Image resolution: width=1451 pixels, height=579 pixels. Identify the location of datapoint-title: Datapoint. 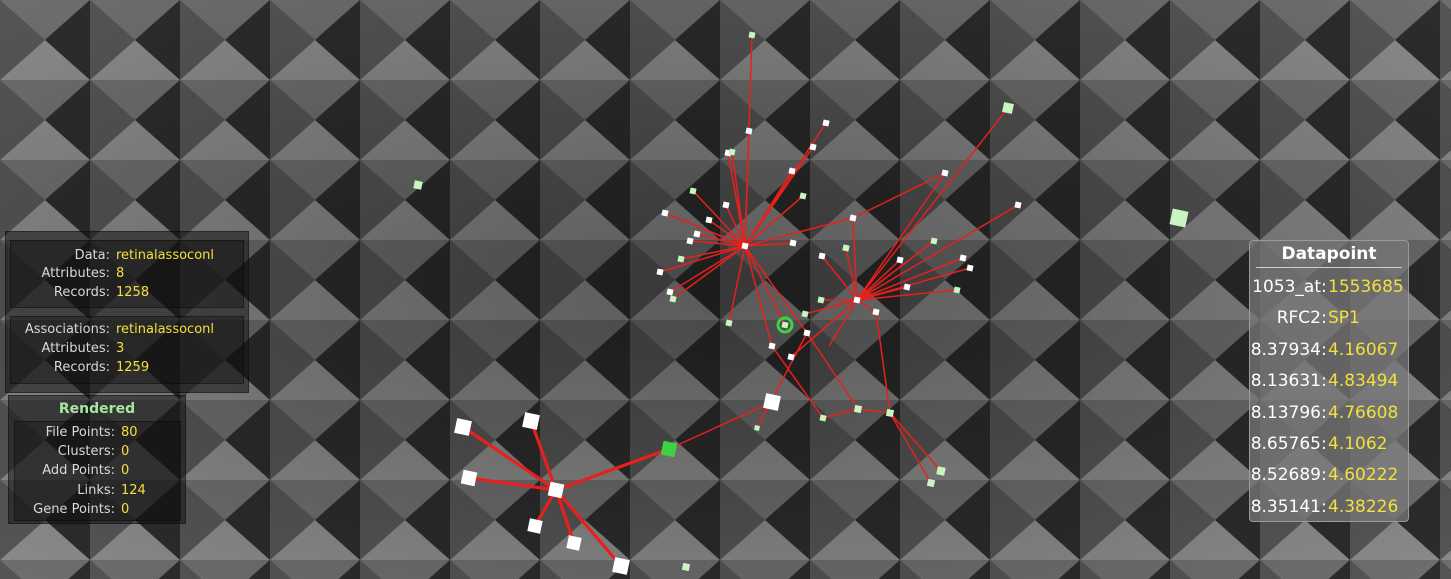
(1329, 254).